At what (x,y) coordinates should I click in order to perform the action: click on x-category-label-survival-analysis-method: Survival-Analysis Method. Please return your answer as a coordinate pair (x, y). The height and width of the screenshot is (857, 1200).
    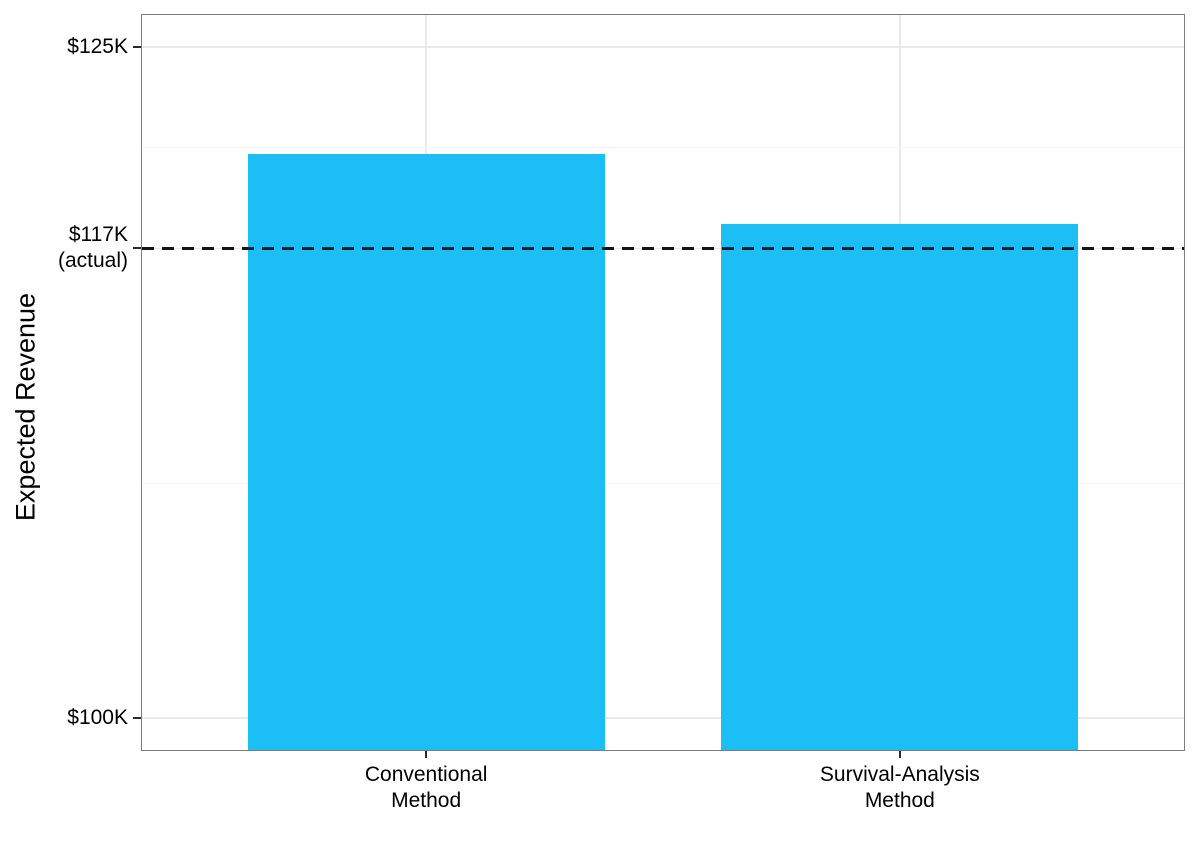
    Looking at the image, I should click on (900, 788).